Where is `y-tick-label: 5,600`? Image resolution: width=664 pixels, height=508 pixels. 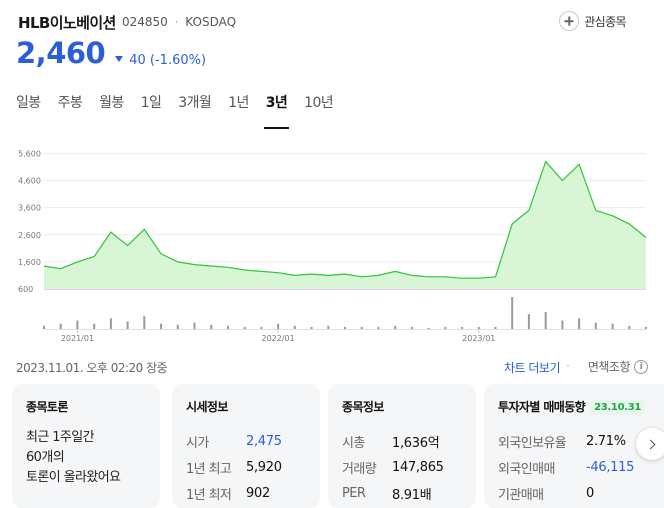 y-tick-label: 5,600 is located at coordinates (29, 153).